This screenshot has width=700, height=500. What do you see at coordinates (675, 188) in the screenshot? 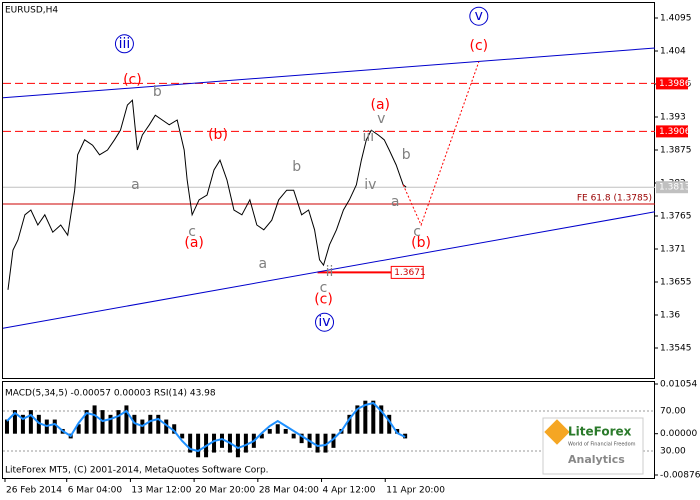
I see `level-label: 1.3813` at bounding box center [675, 188].